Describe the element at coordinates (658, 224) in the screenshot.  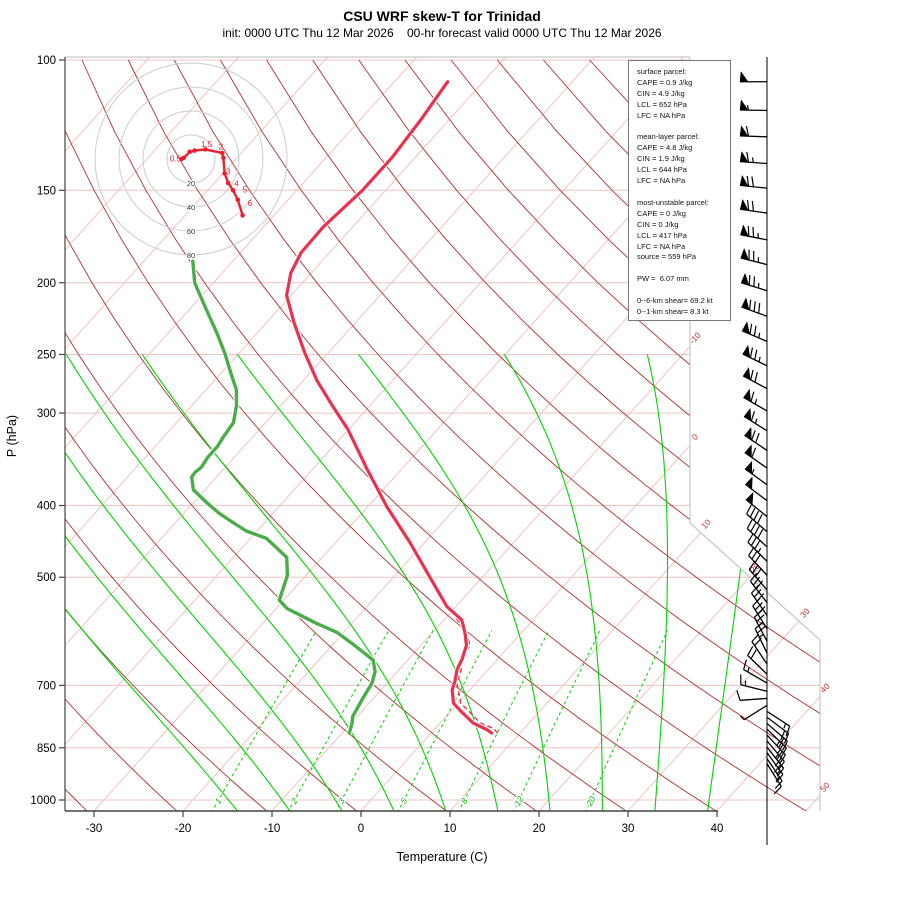
I see `info-panel-line: CIN = 0 J/kg` at that location.